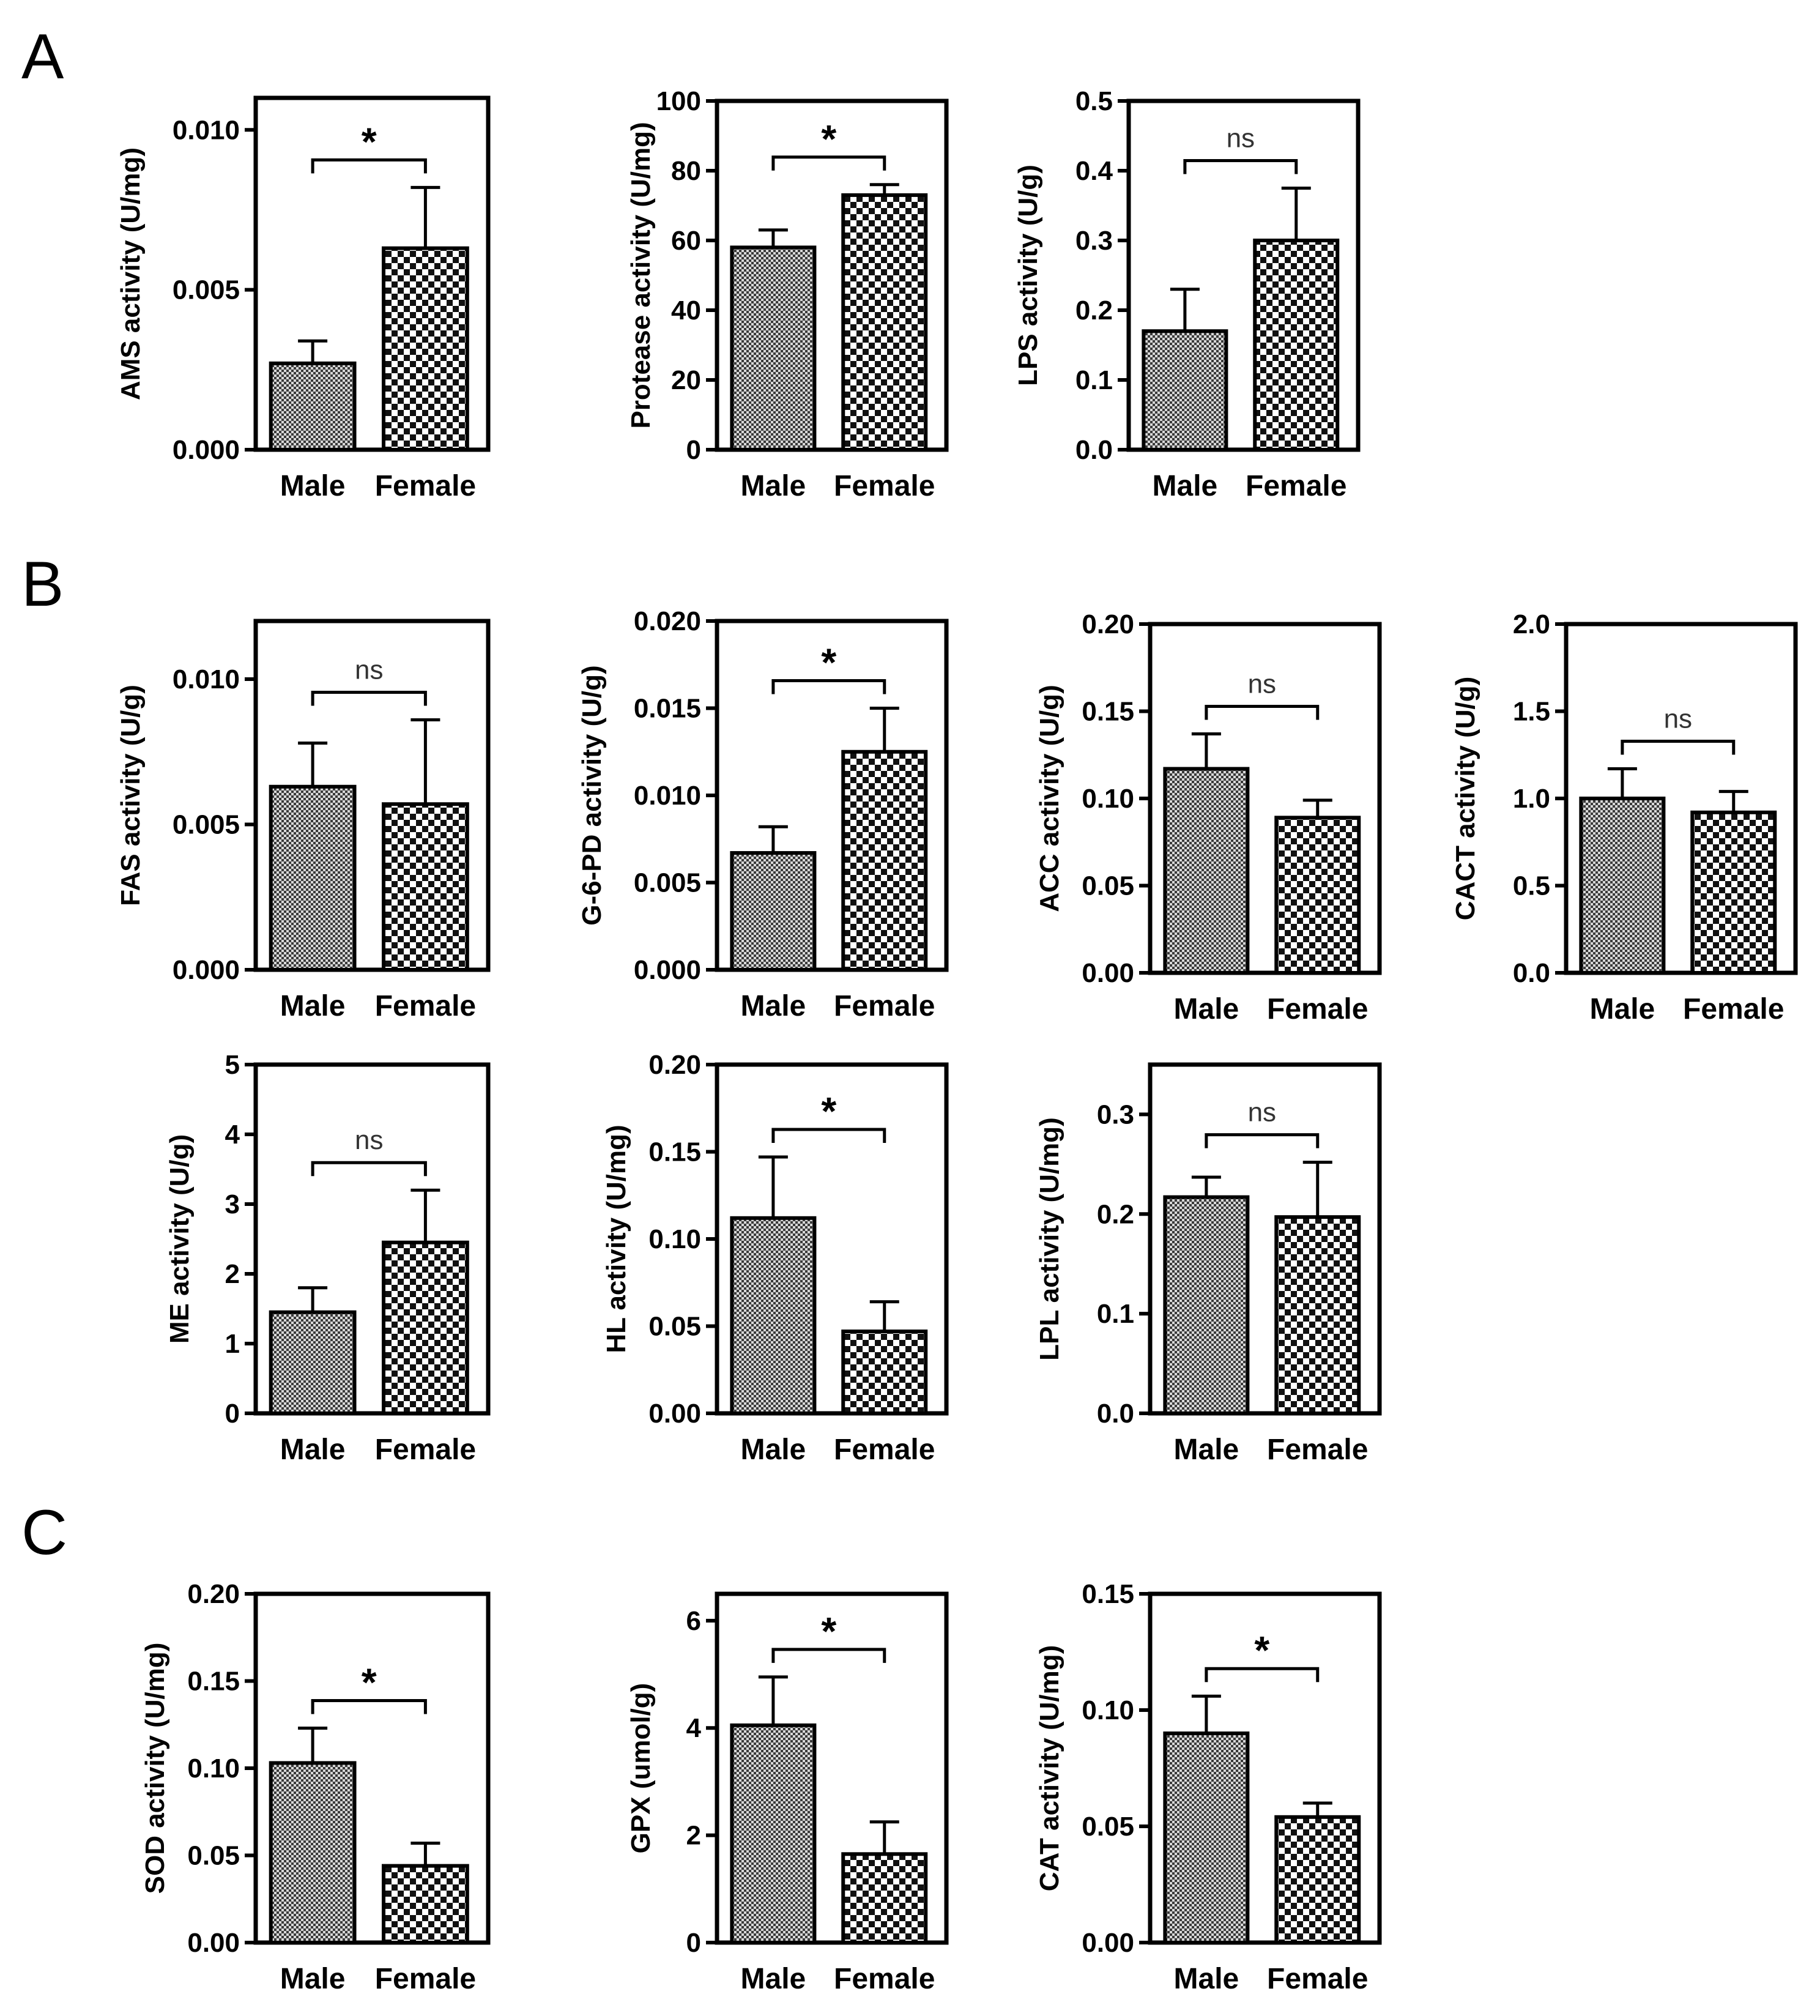 The width and height of the screenshot is (1820, 2016). I want to click on y-axis-label: CAT activity (U/mg), so click(1049, 1769).